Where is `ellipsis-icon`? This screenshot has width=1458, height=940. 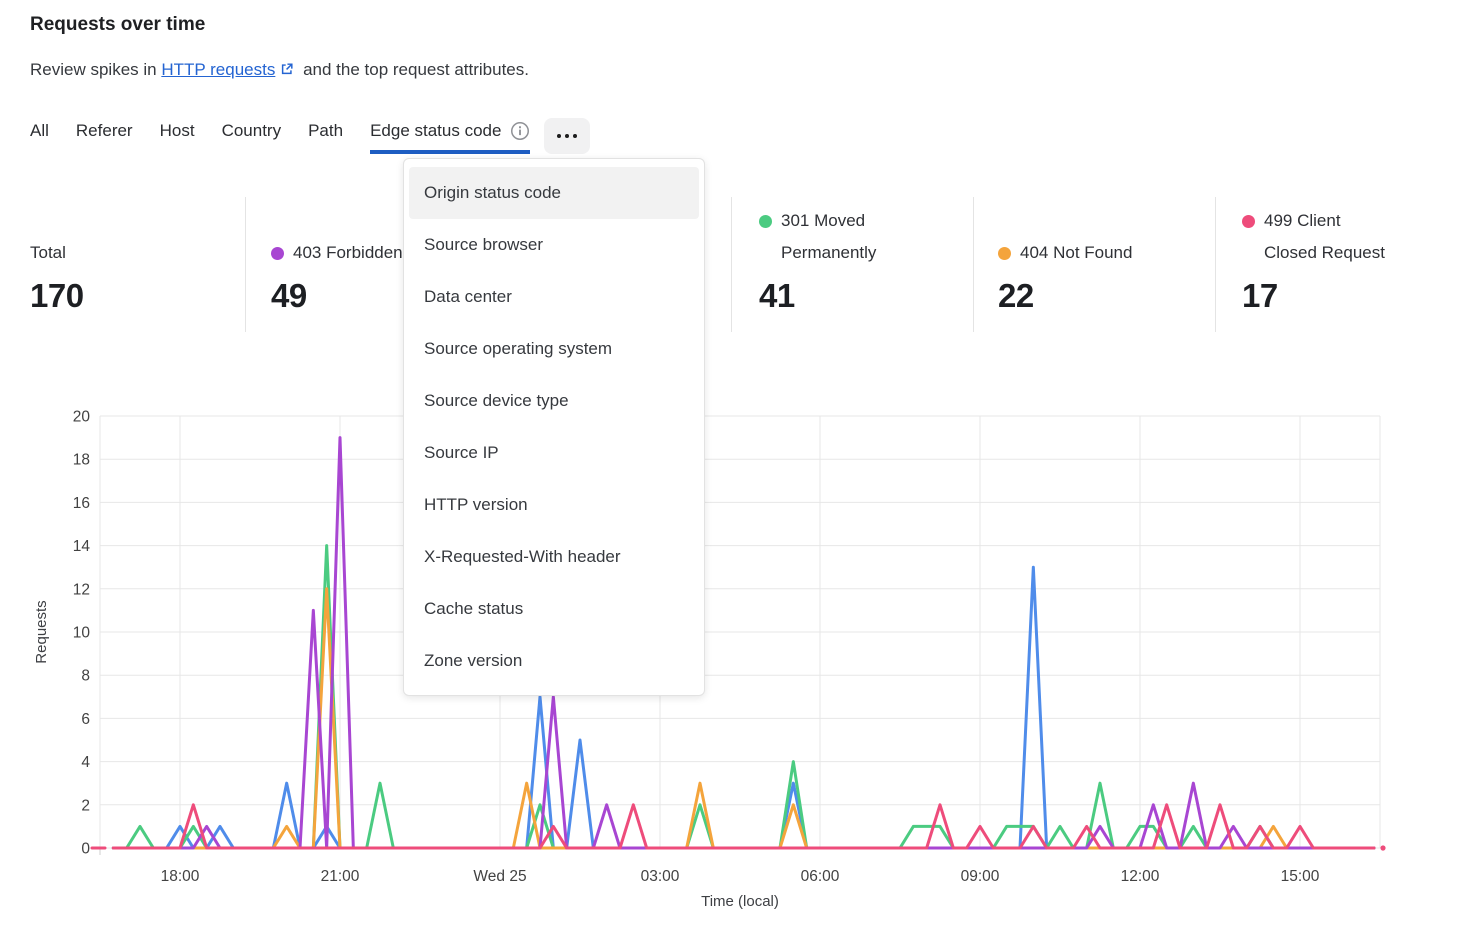
ellipsis-icon is located at coordinates (567, 136).